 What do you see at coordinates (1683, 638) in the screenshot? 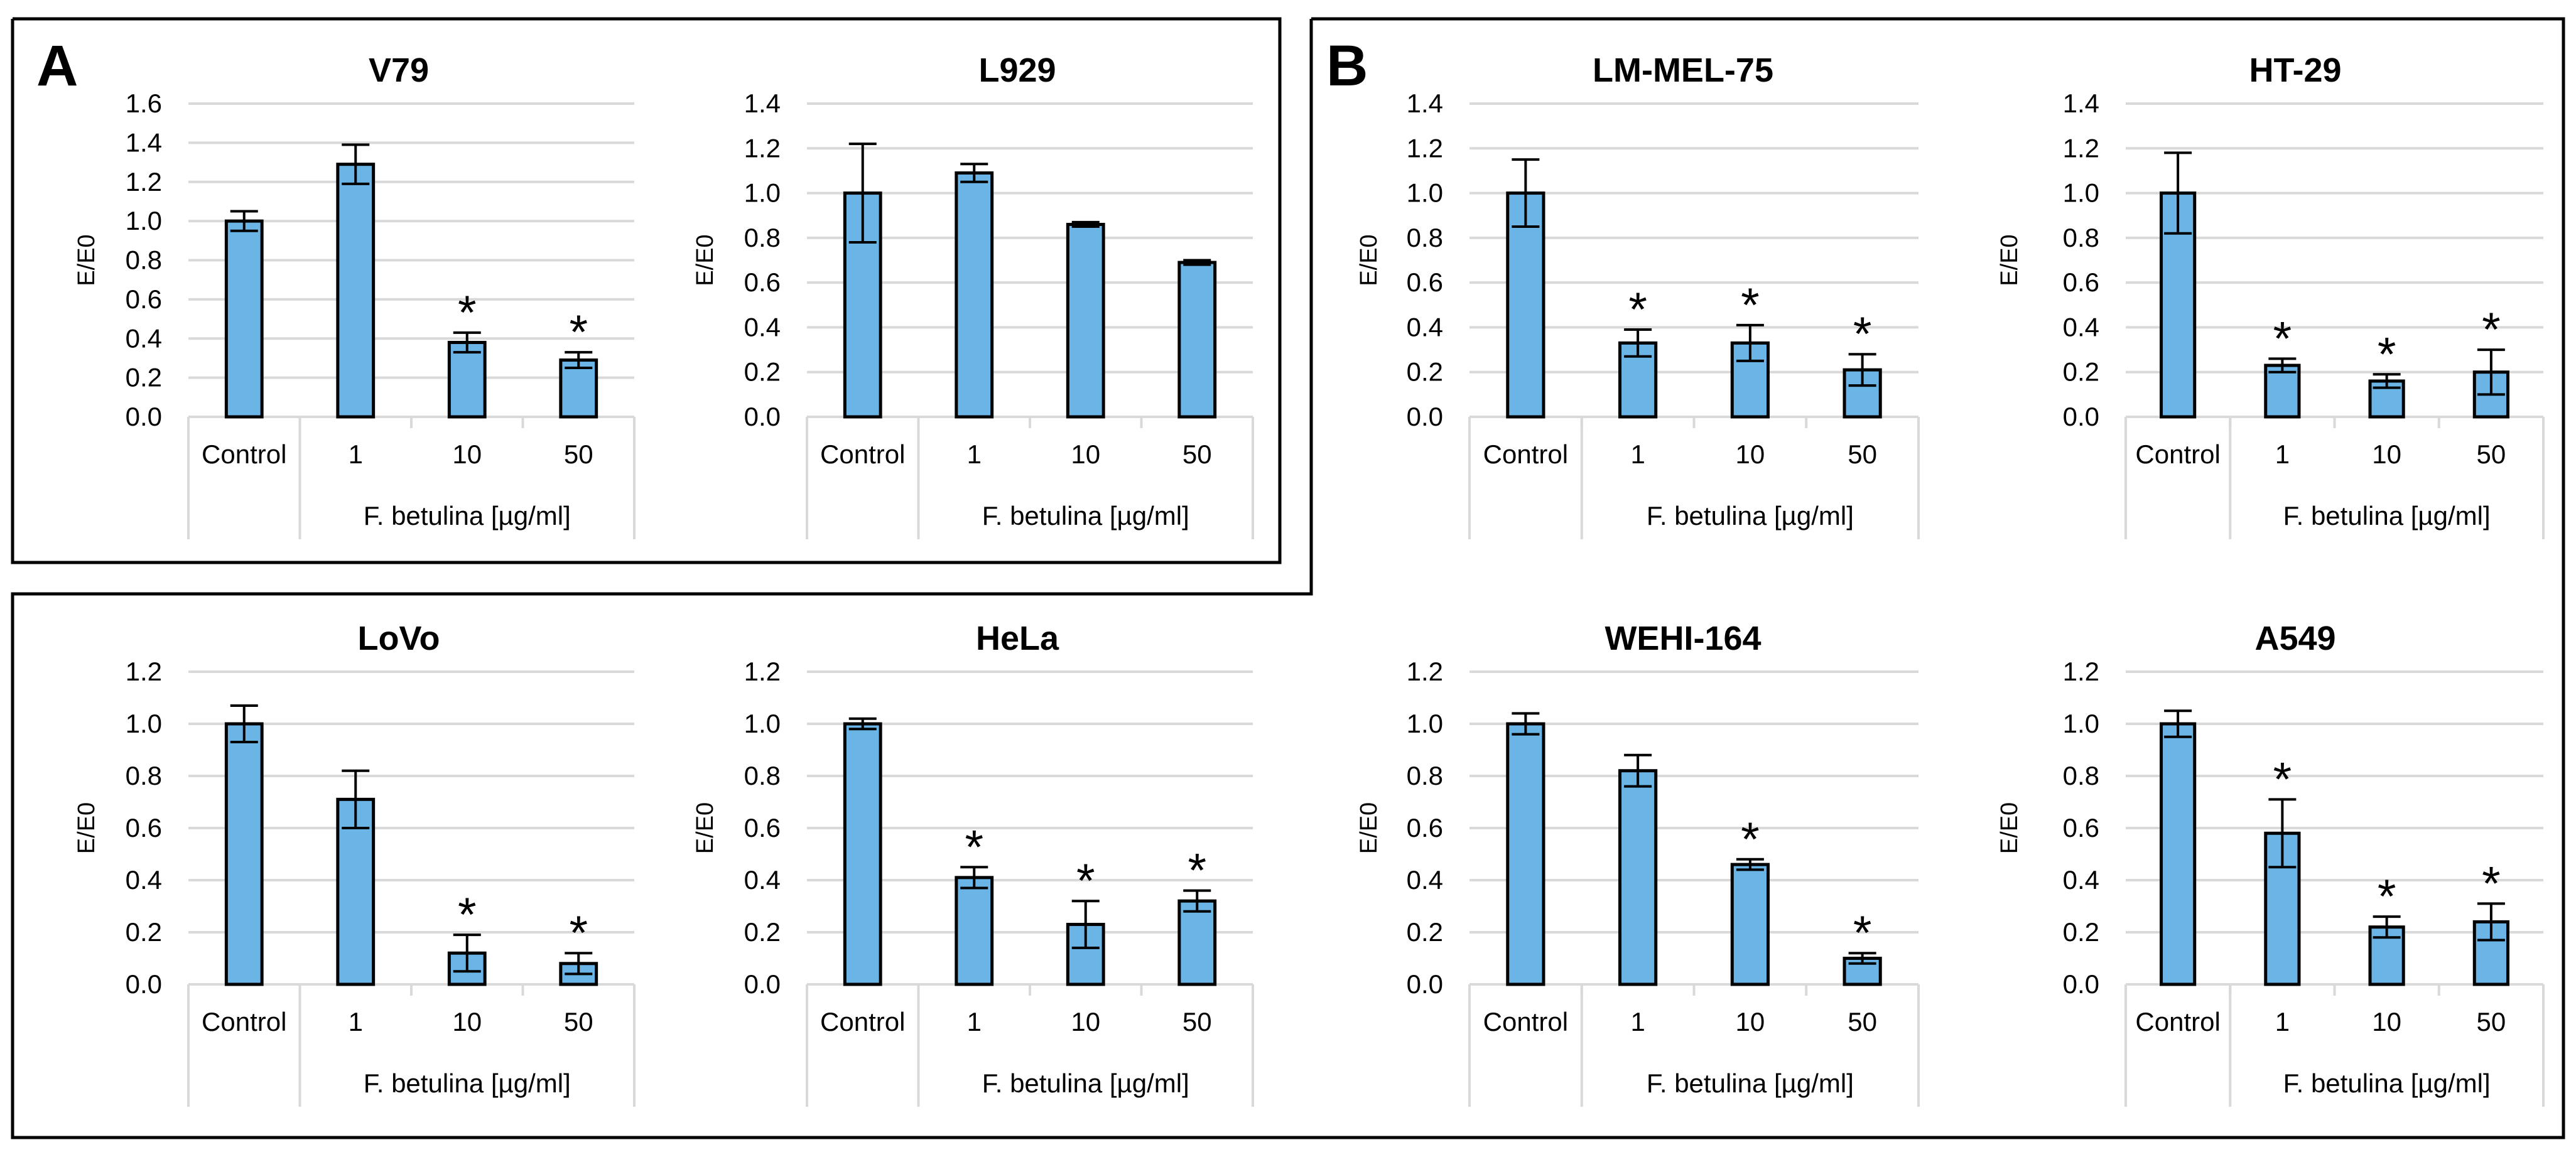
I see `chart-title: WEHI-164` at bounding box center [1683, 638].